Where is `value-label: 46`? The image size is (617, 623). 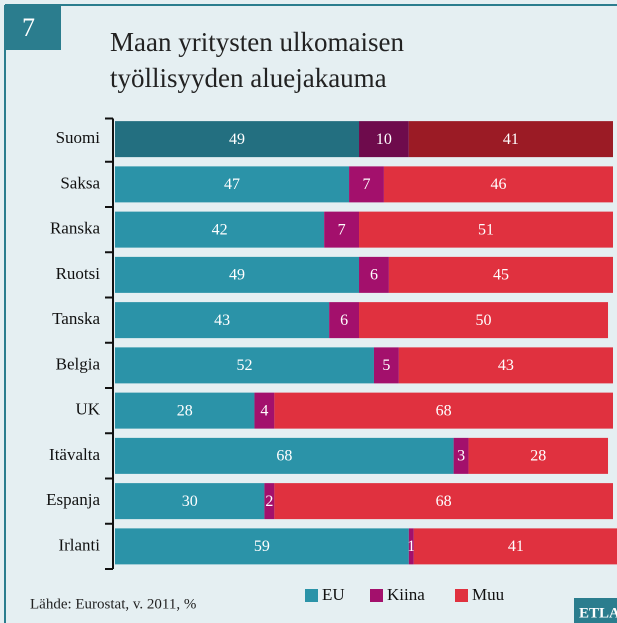 value-label: 46 is located at coordinates (498, 184).